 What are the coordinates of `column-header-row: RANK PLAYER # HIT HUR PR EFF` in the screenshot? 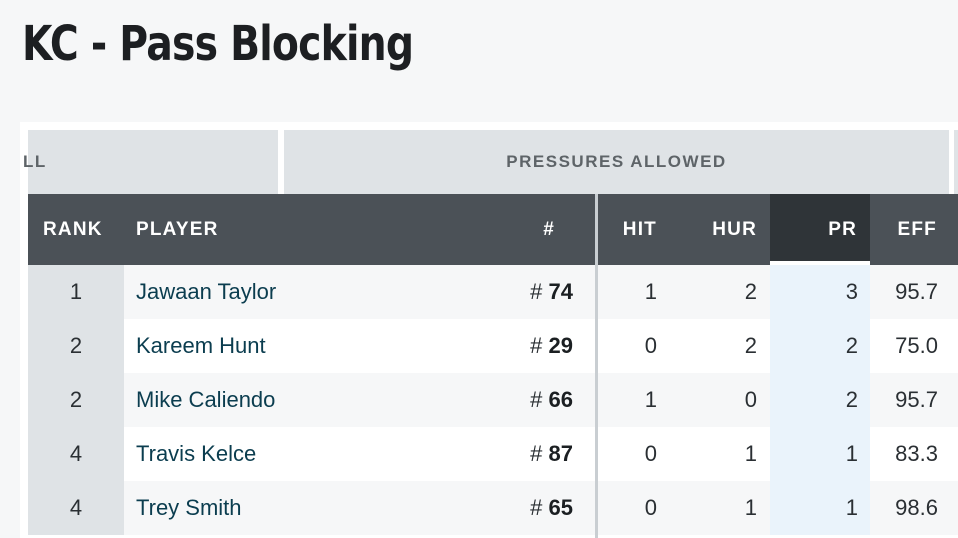 It's located at (493, 229).